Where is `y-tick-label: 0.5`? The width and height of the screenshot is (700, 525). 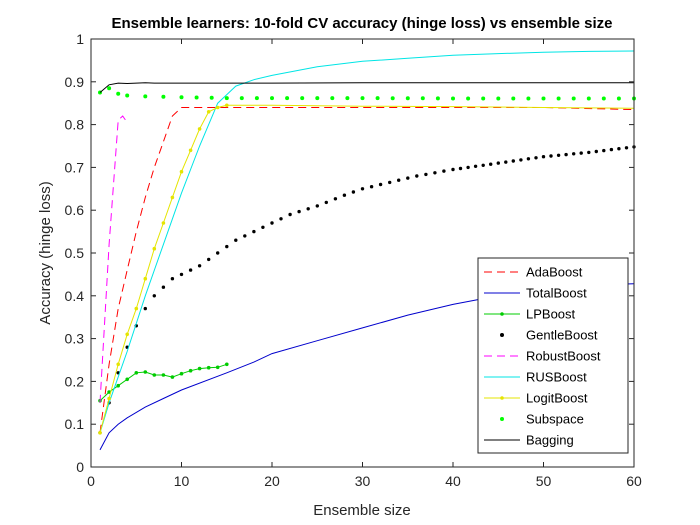 y-tick-label: 0.5 is located at coordinates (75, 253).